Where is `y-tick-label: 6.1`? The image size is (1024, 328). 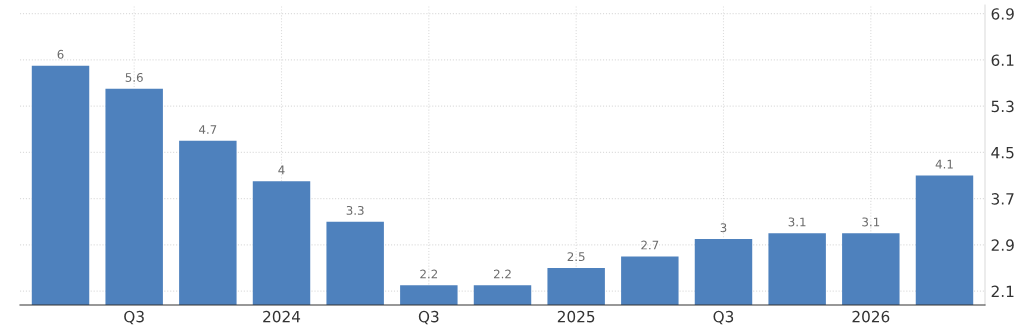
y-tick-label: 6.1 is located at coordinates (1002, 60).